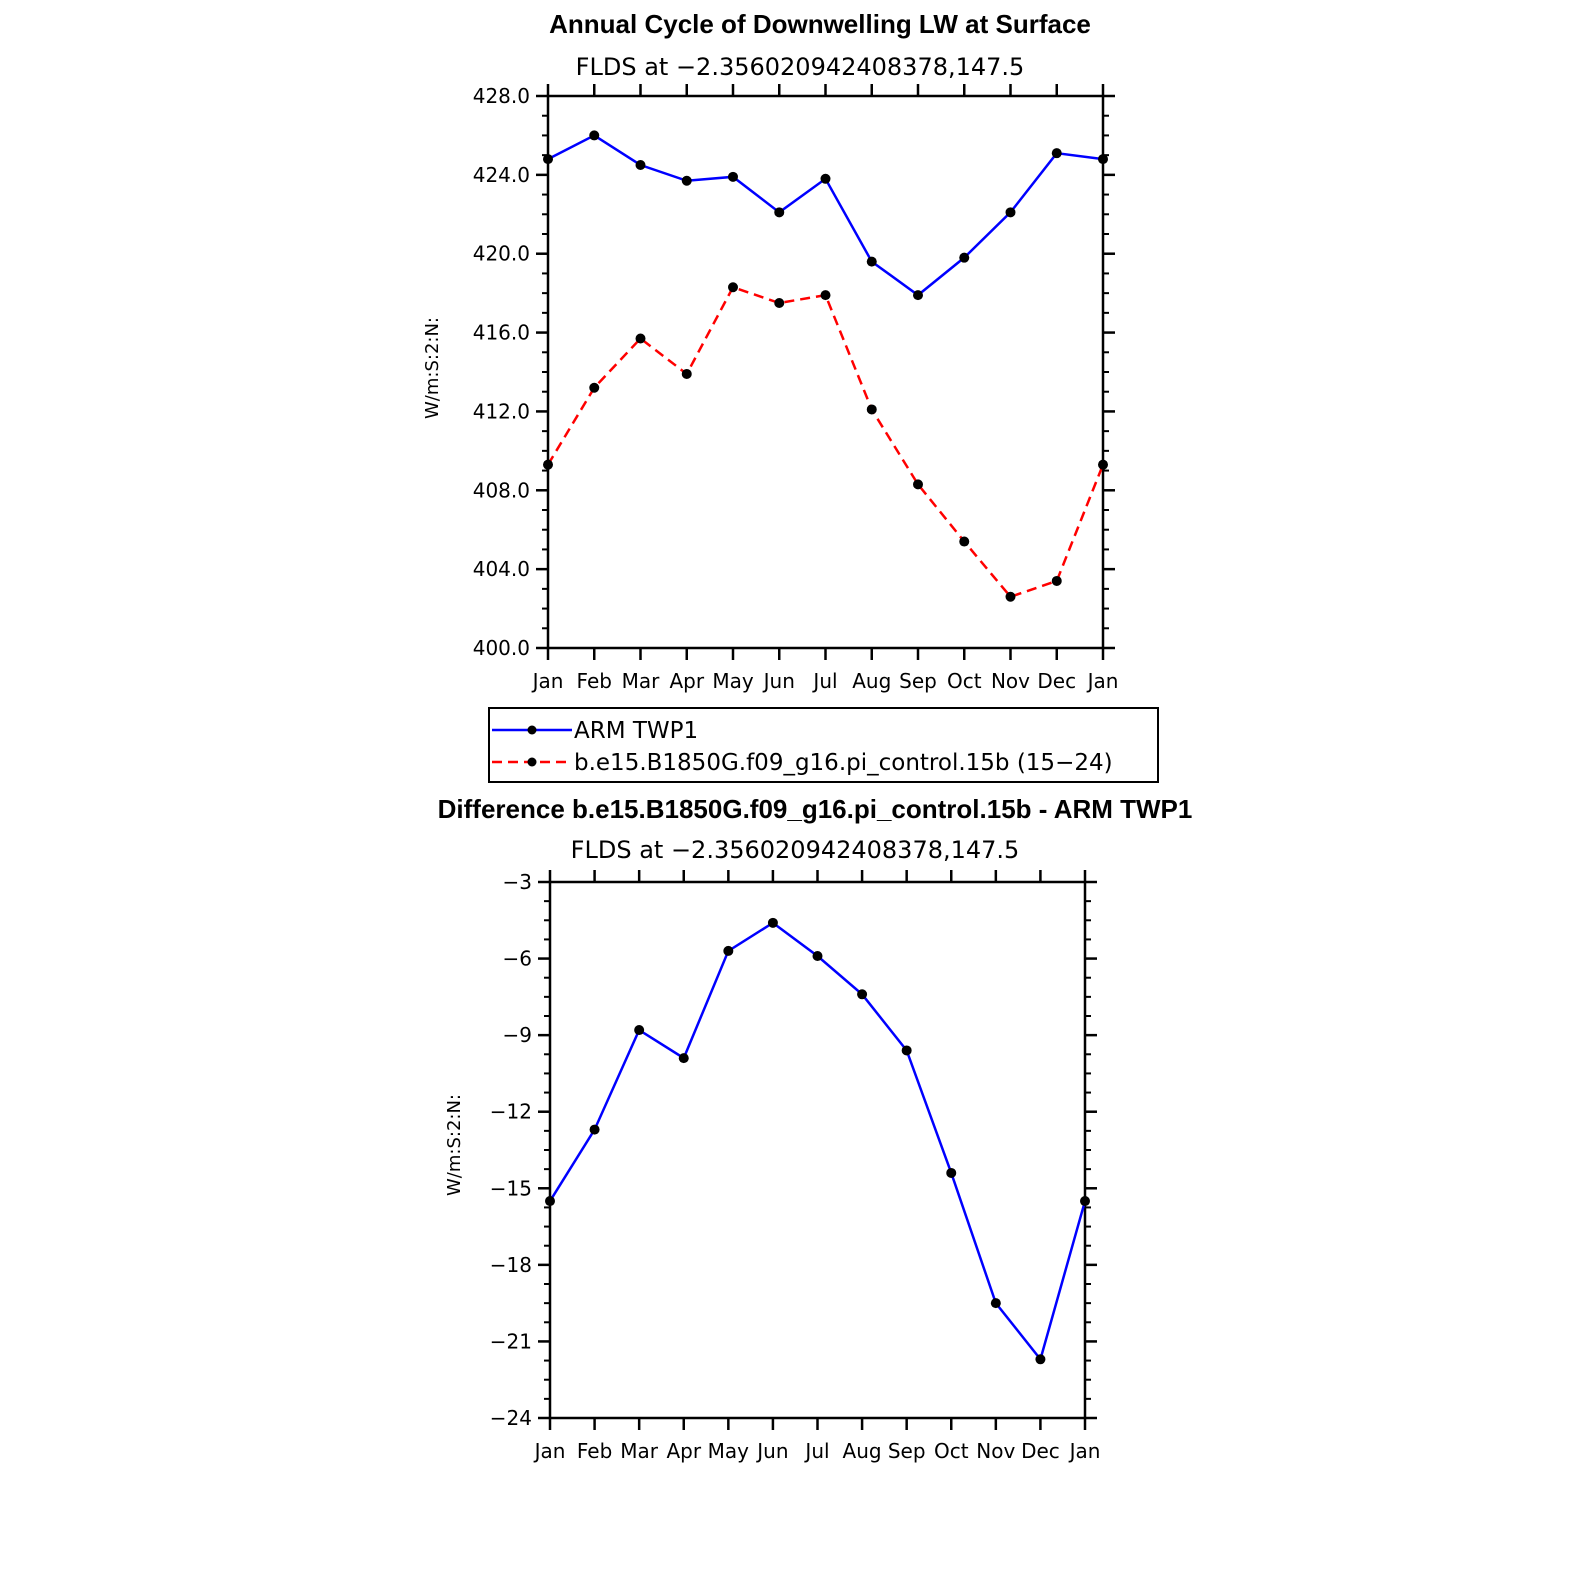  What do you see at coordinates (995, 1451) in the screenshot?
I see `chart2-xtick-label: Nov` at bounding box center [995, 1451].